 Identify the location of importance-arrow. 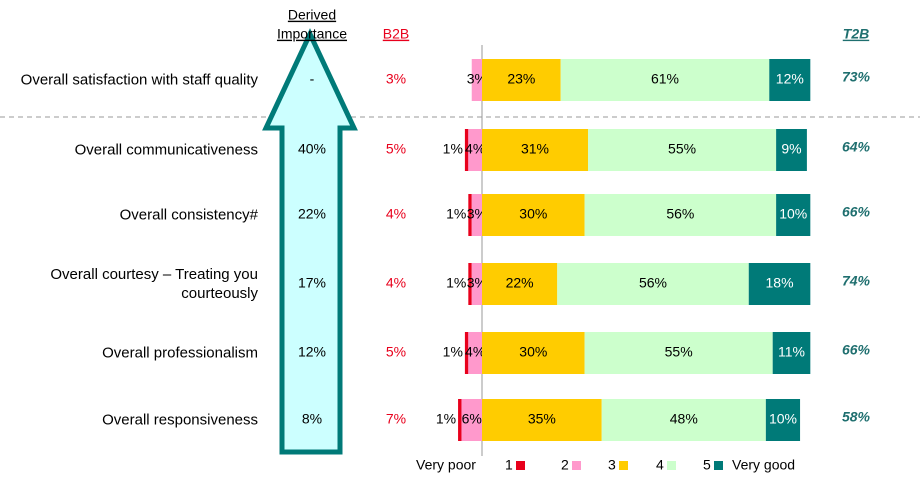
(310, 241).